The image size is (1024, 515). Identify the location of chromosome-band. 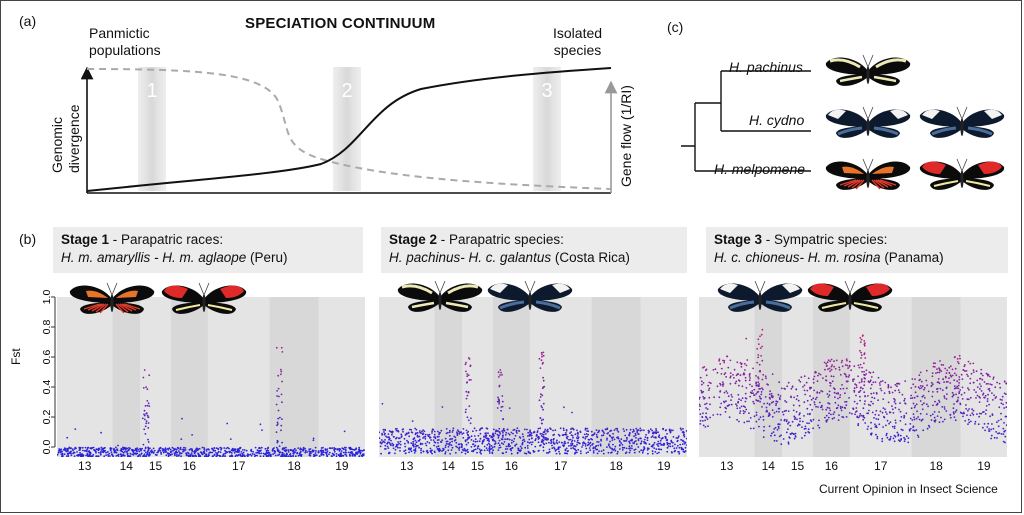
(797, 377).